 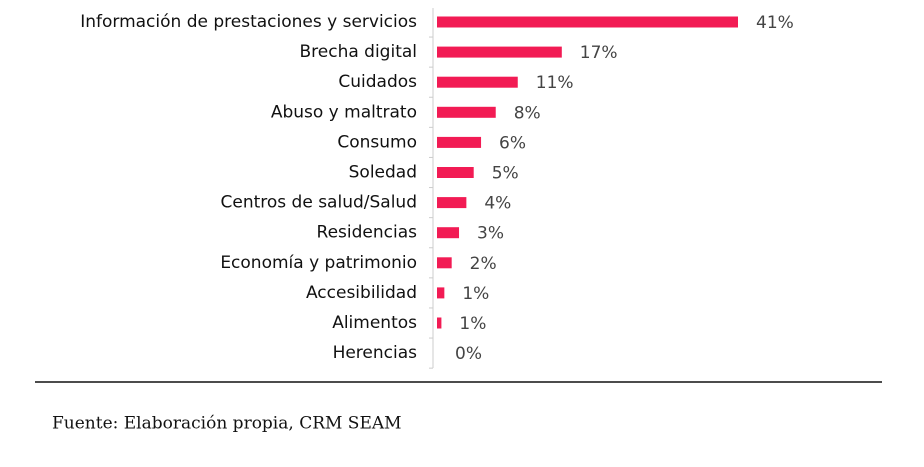 I want to click on category-label: Residencias, so click(x=367, y=233).